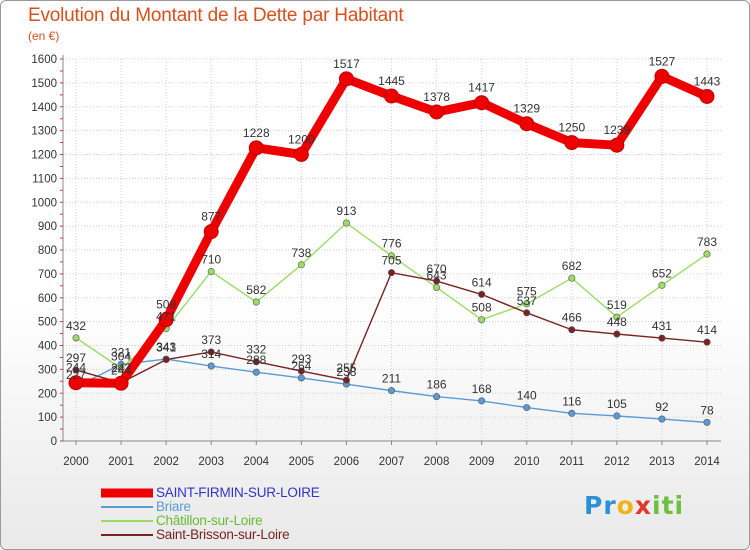  I want to click on y-tick-label: 1500, so click(44, 84).